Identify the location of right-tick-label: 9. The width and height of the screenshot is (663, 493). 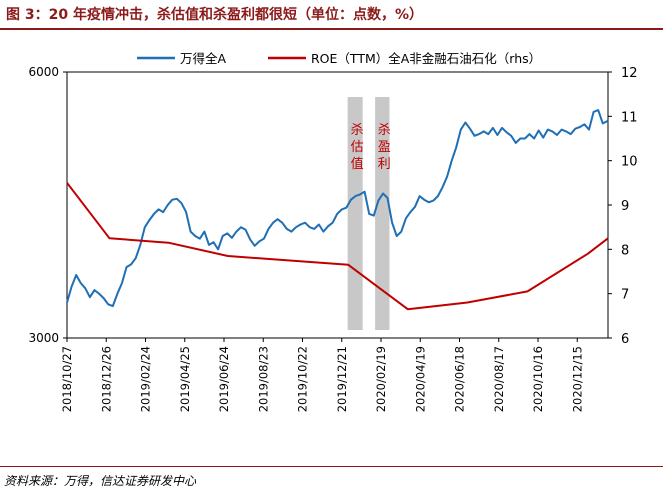
(625, 206).